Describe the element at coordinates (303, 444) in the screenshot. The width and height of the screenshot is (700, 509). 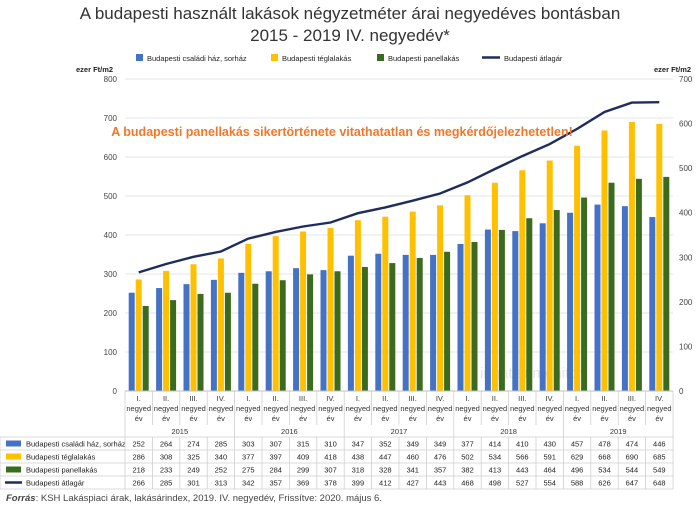
I see `table-cell: 315` at that location.